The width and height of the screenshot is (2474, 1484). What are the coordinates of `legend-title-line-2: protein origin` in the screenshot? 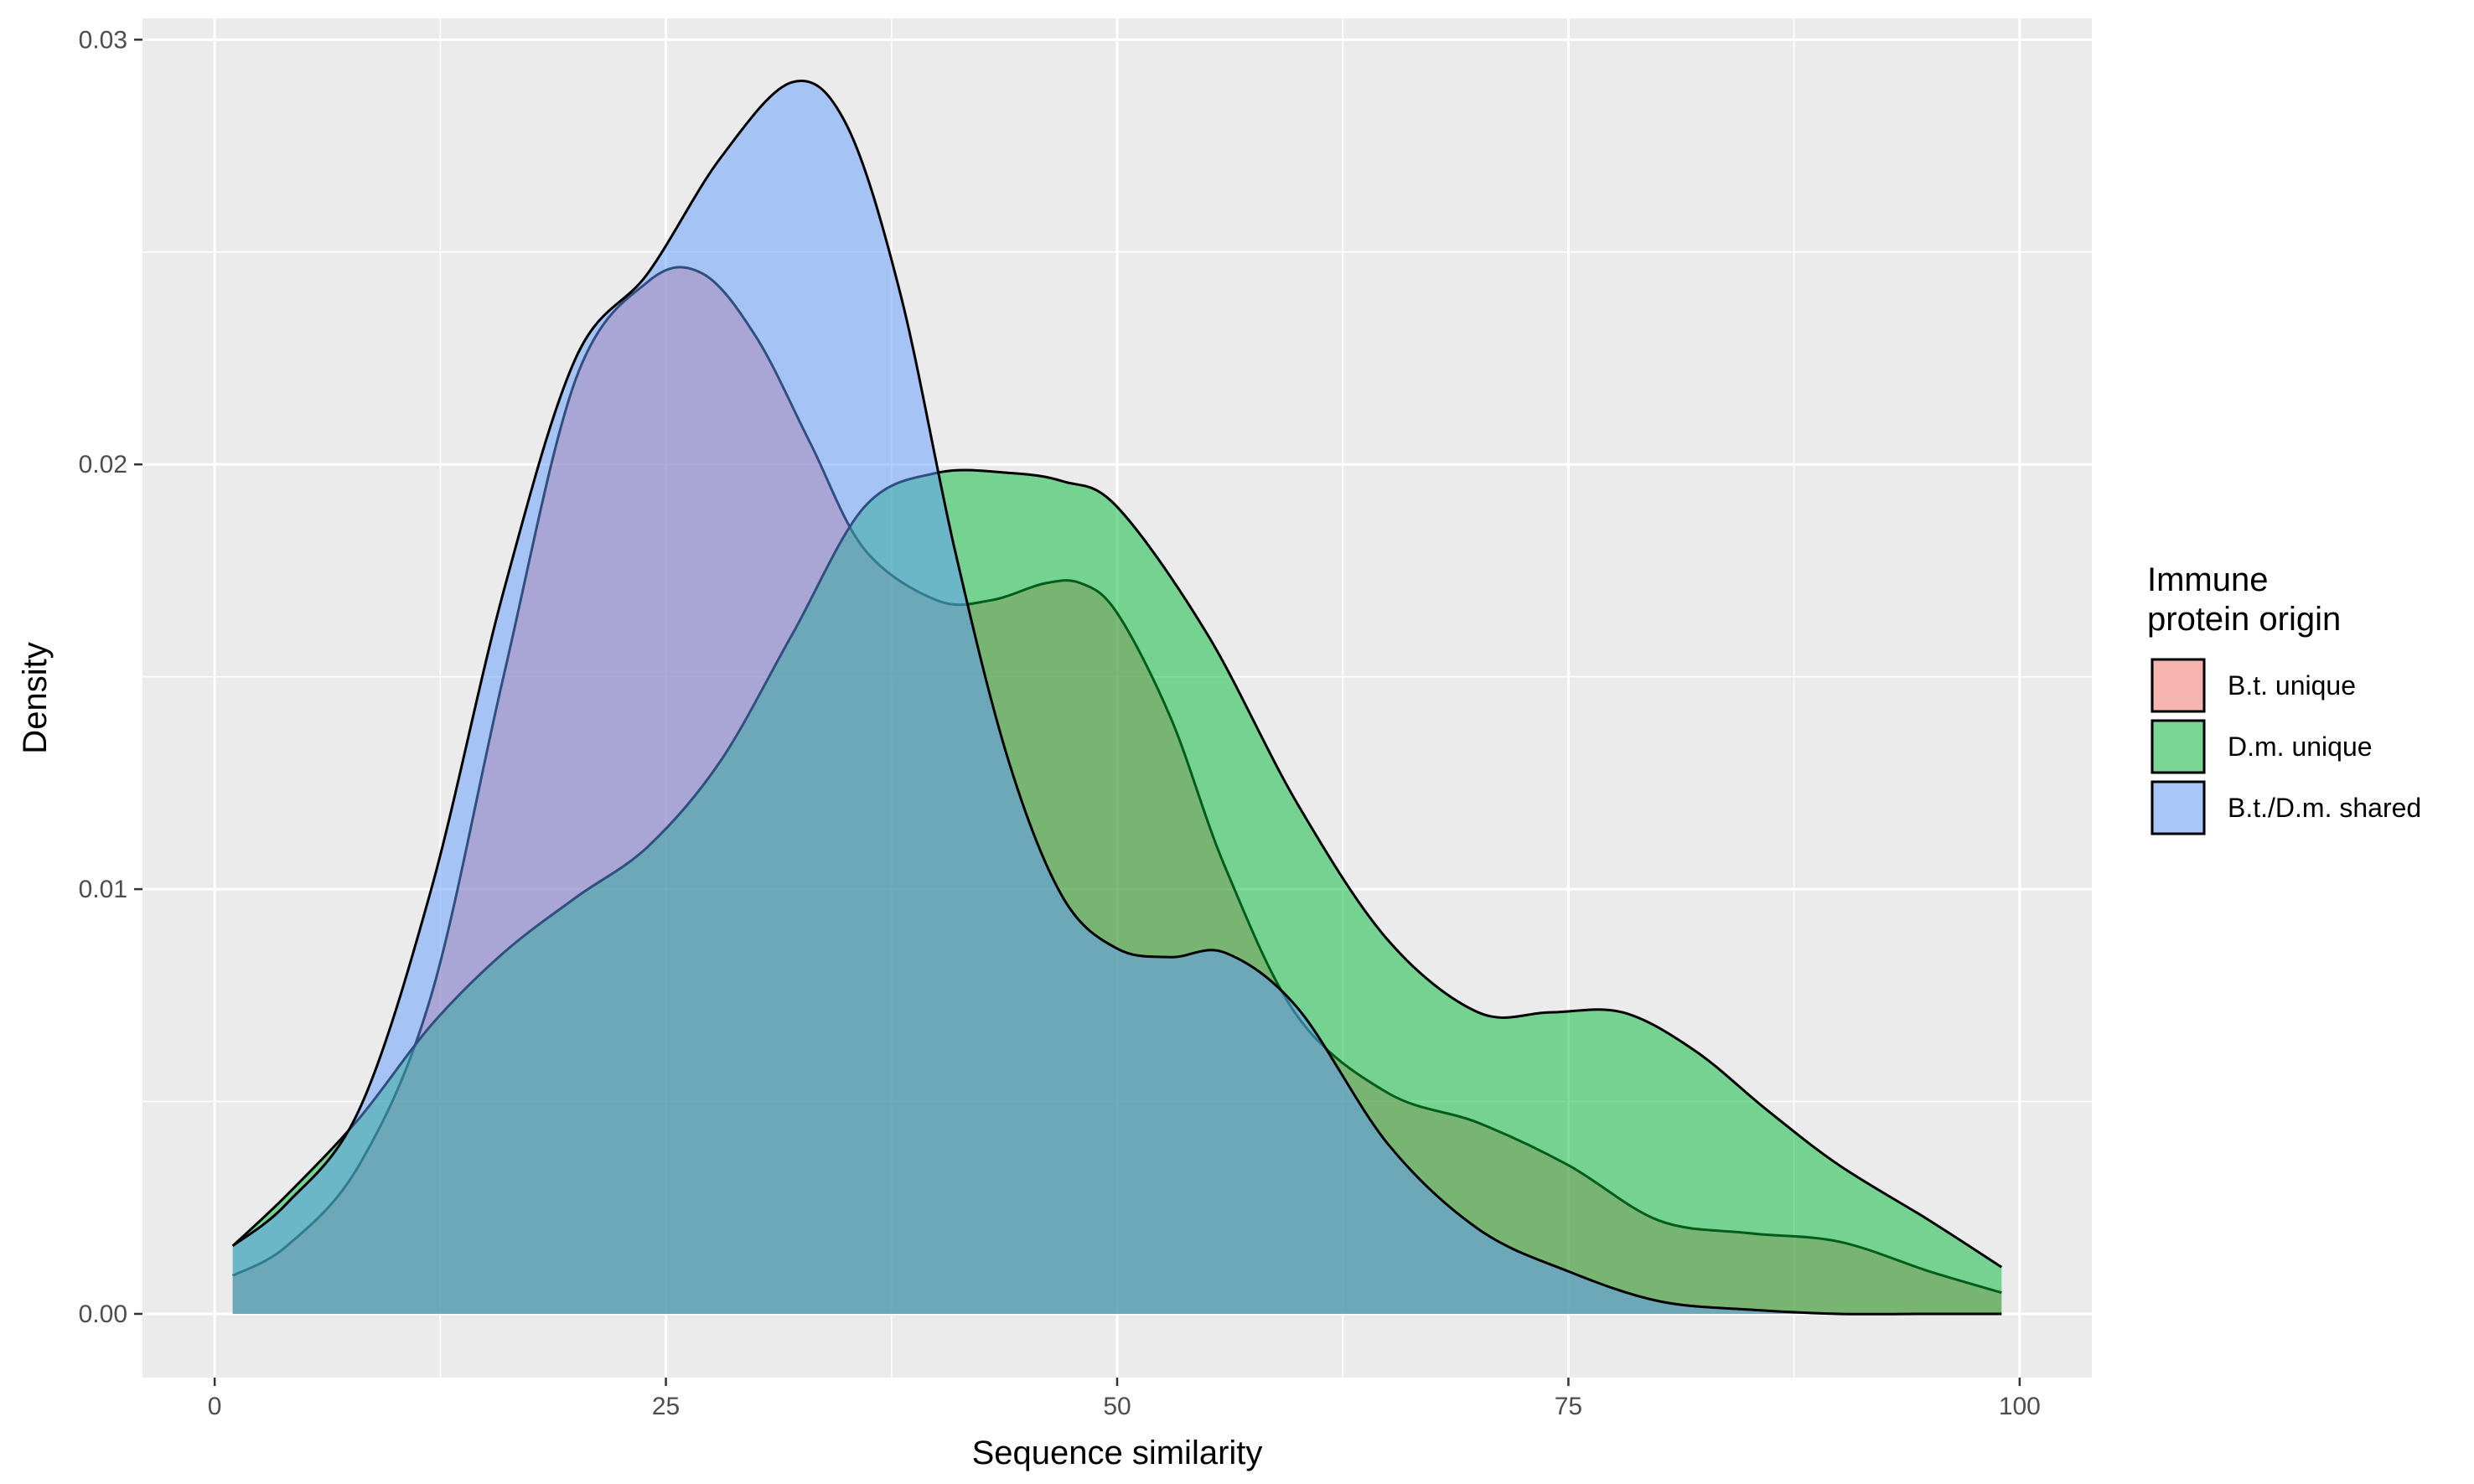 It's located at (2244, 620).